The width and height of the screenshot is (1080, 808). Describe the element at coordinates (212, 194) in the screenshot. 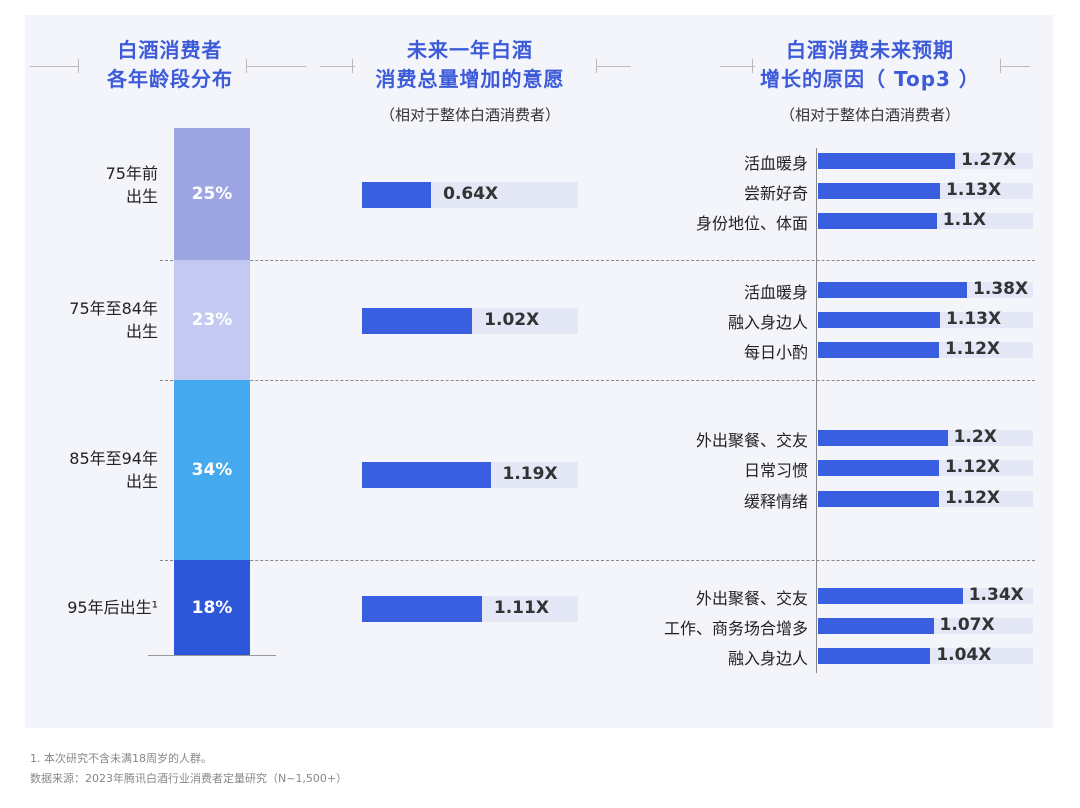

I see `age-segment: 25%` at that location.